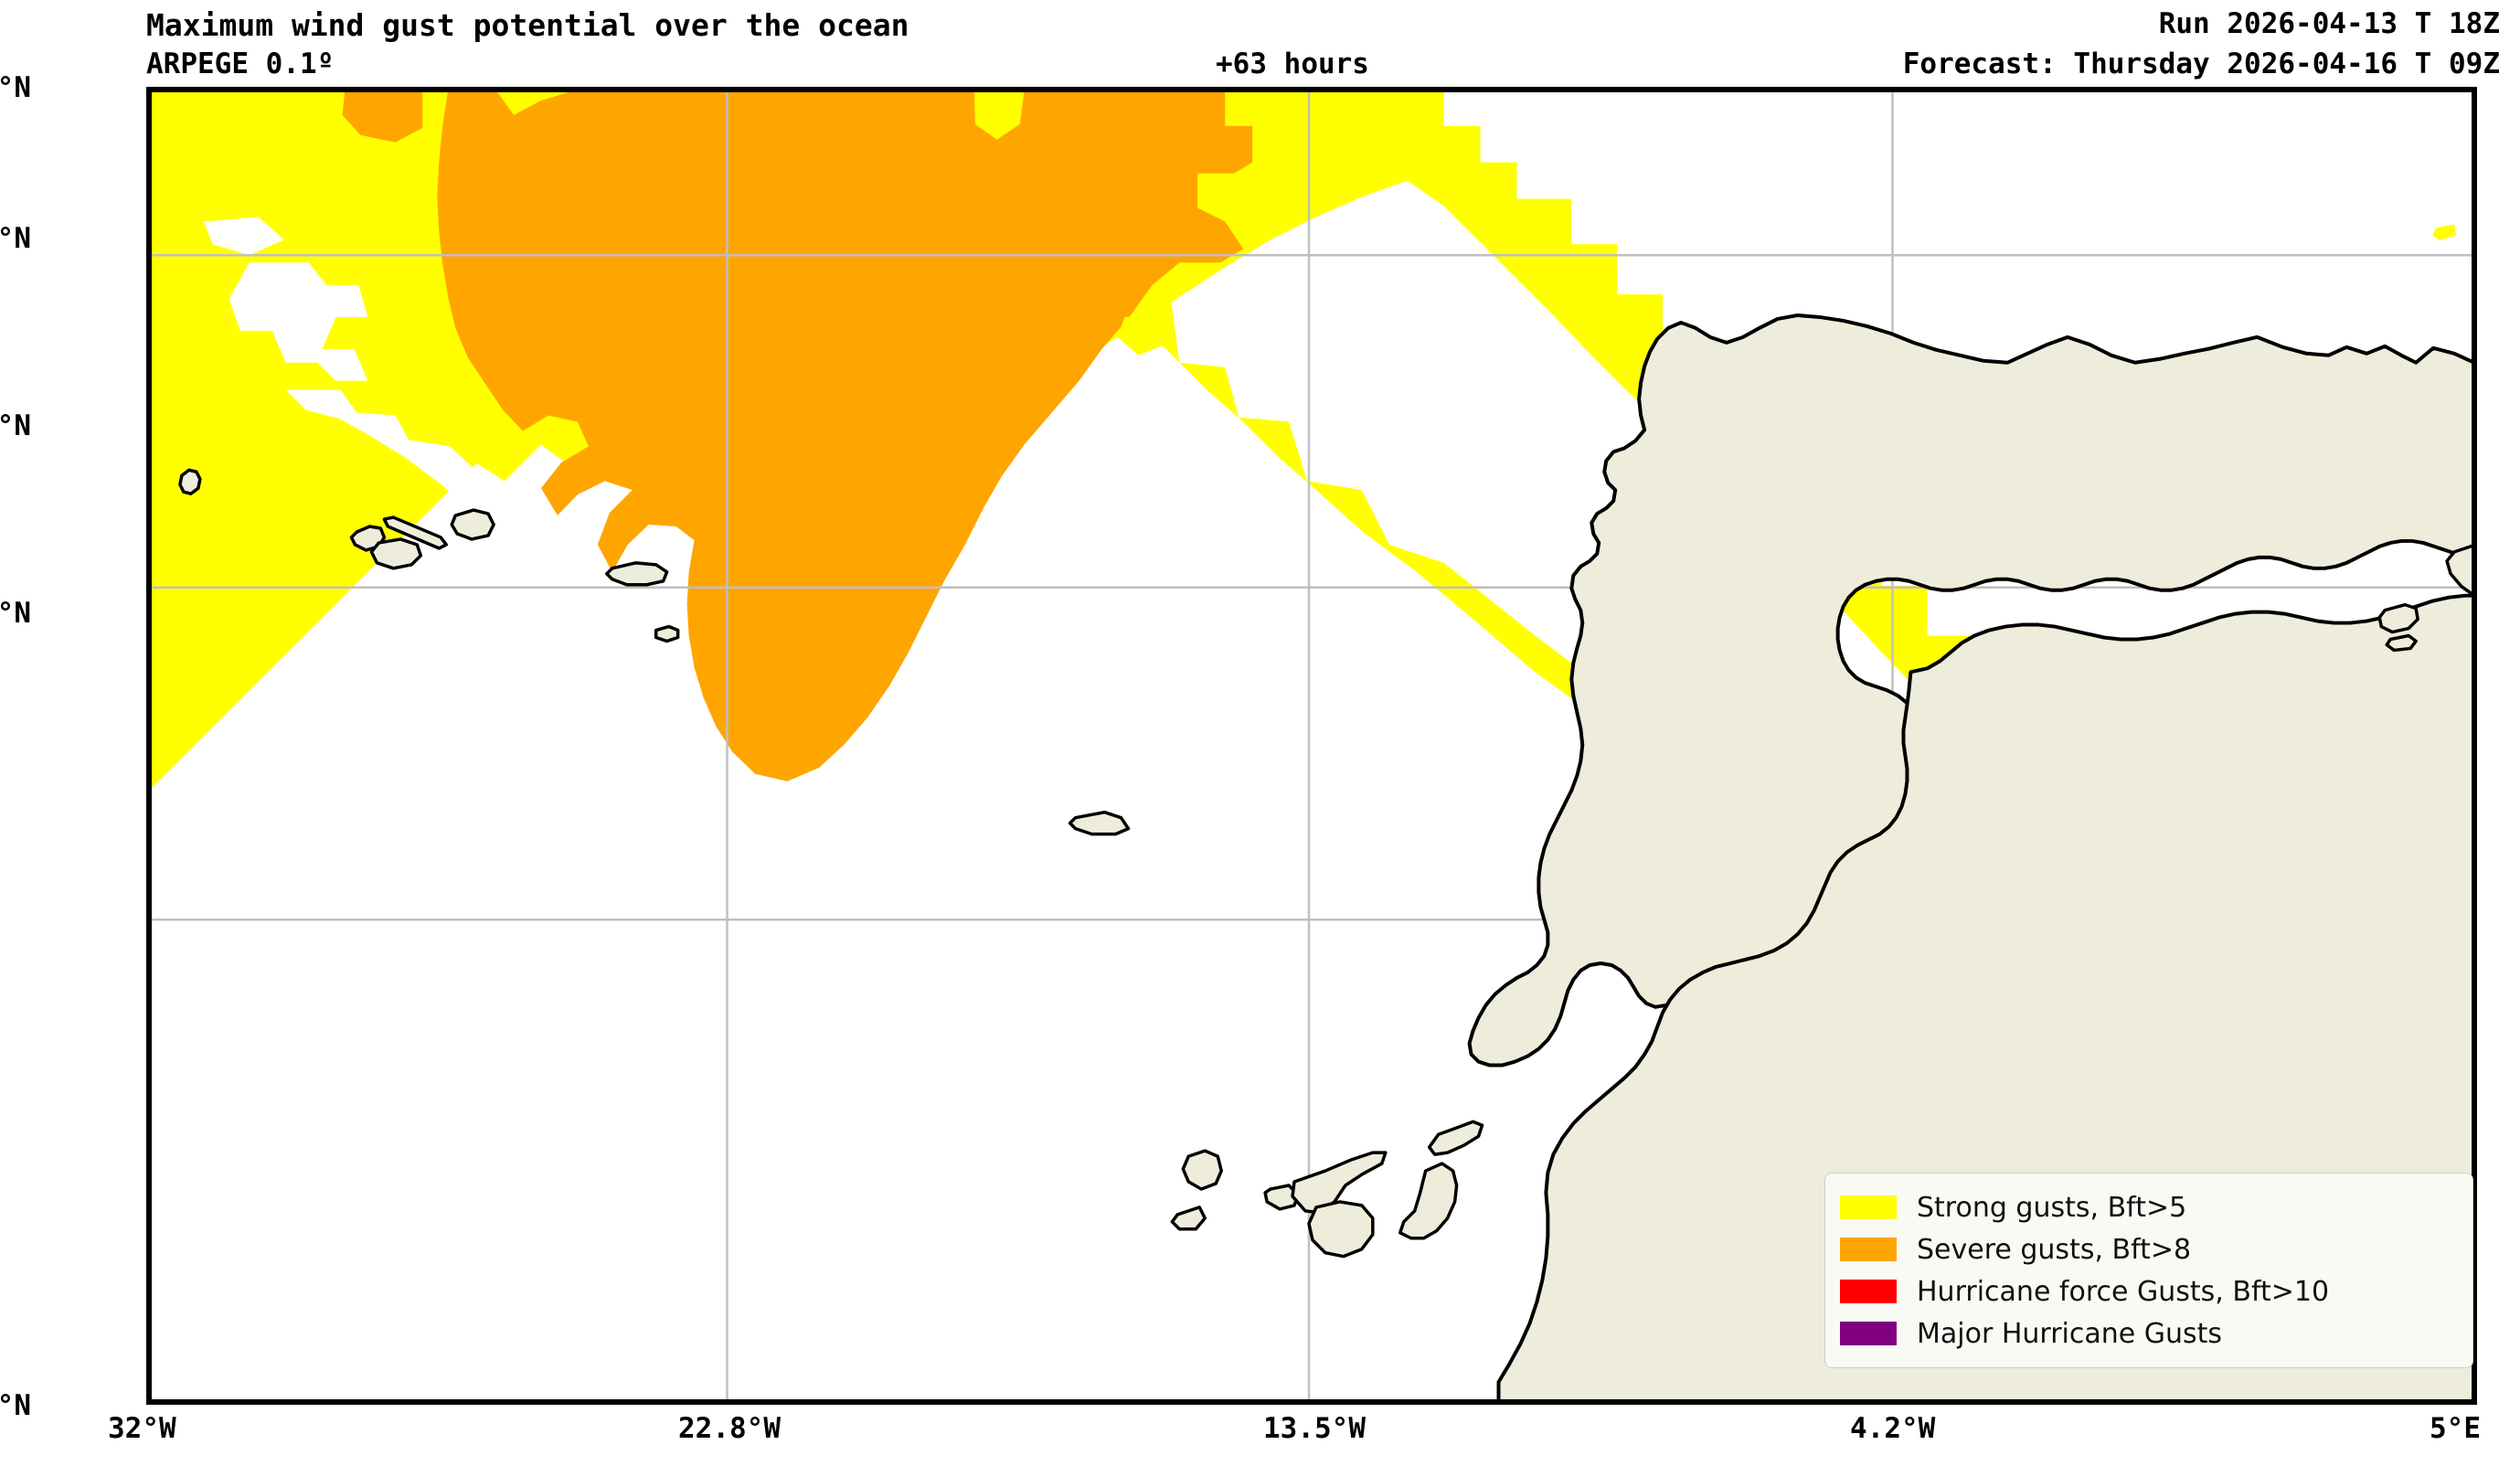  Describe the element at coordinates (1893, 1428) in the screenshot. I see `x-axis-tick-3: 4.2°W` at that location.